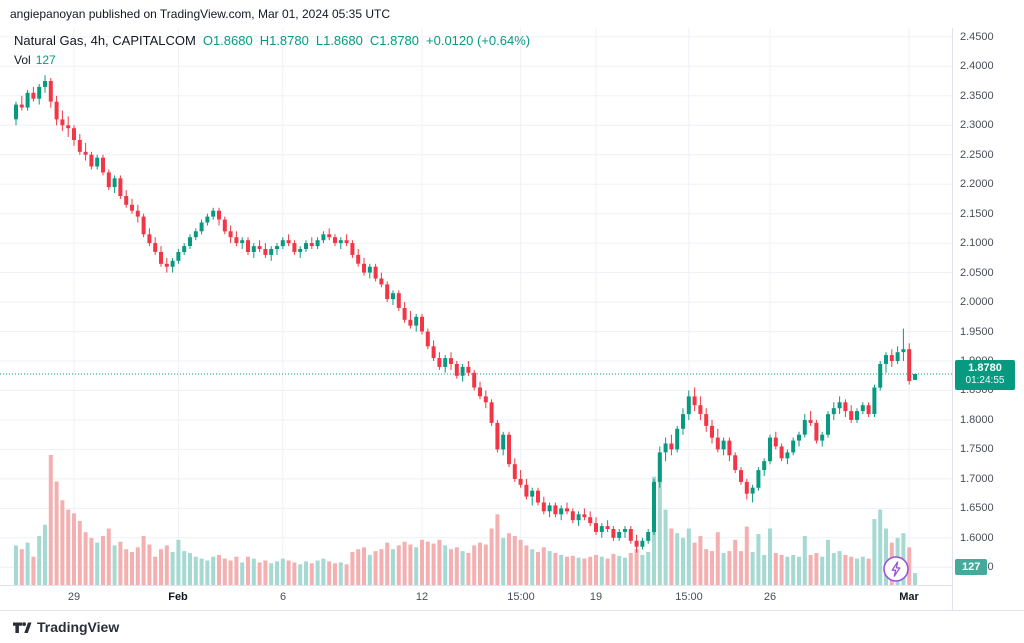  I want to click on time-axis-label: 26, so click(770, 597).